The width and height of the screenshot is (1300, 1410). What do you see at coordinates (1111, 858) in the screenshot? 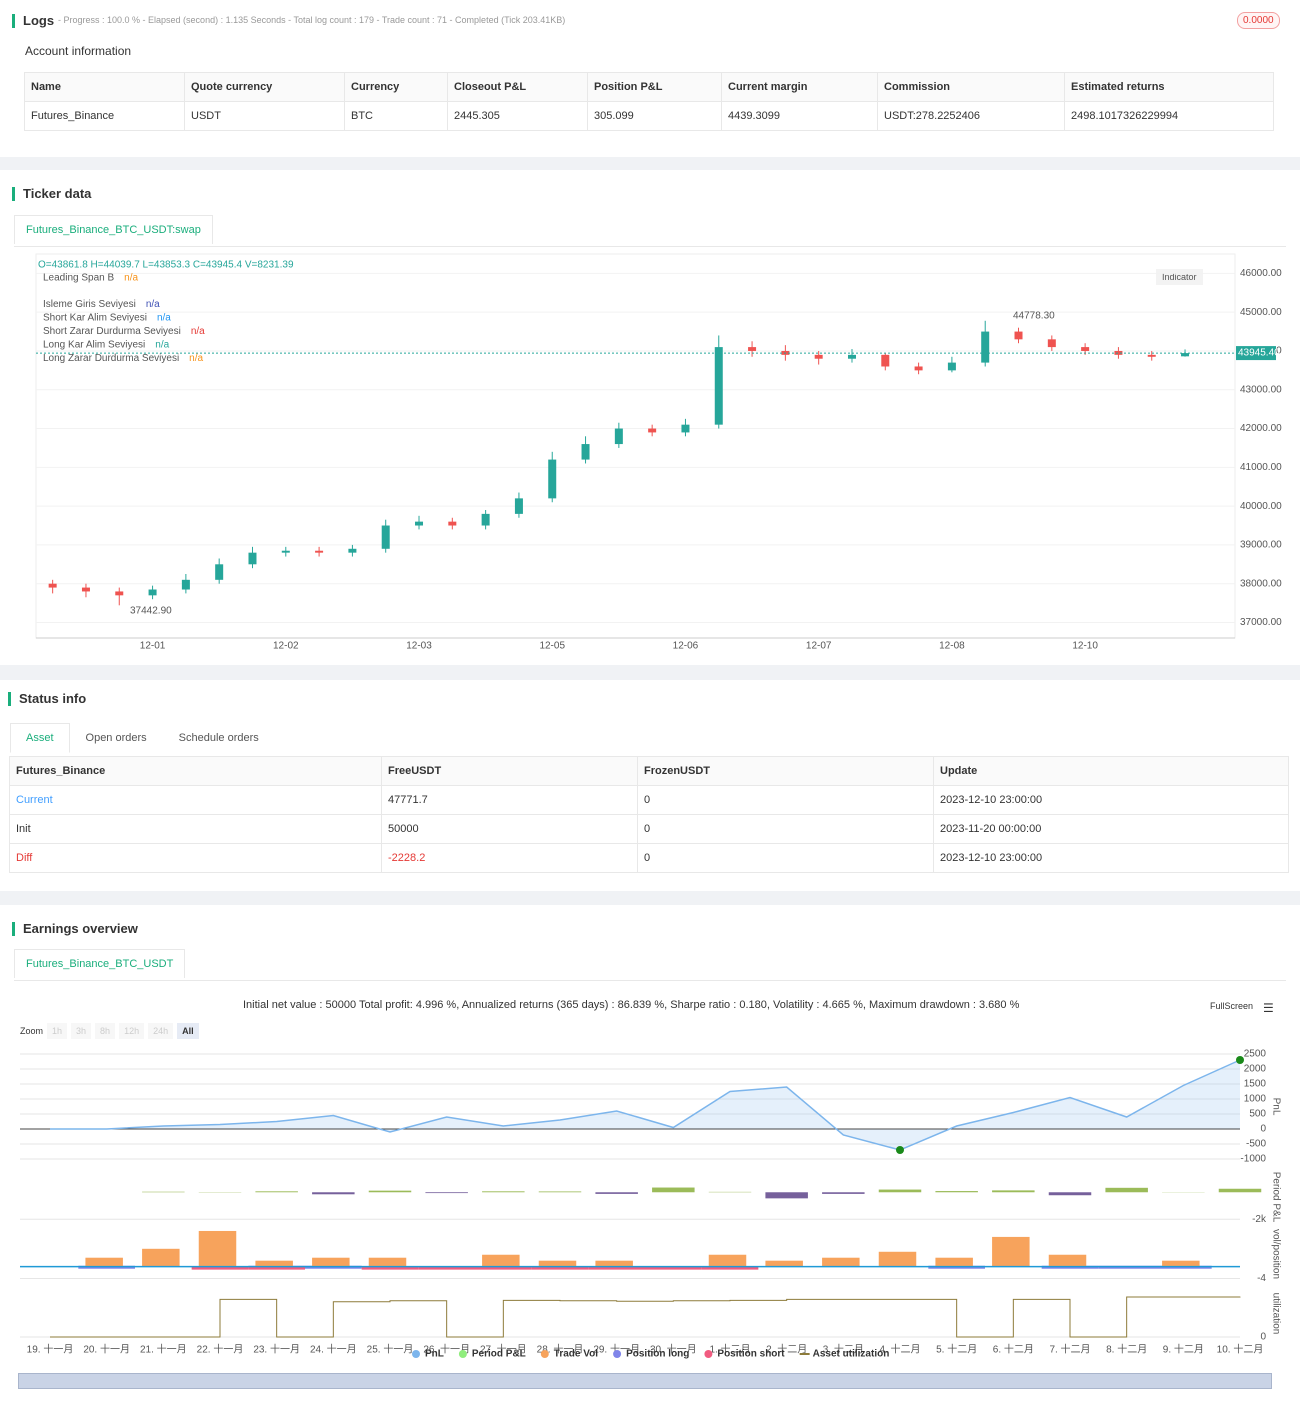
I see `cell: 2023-12-10 23:00:00` at bounding box center [1111, 858].